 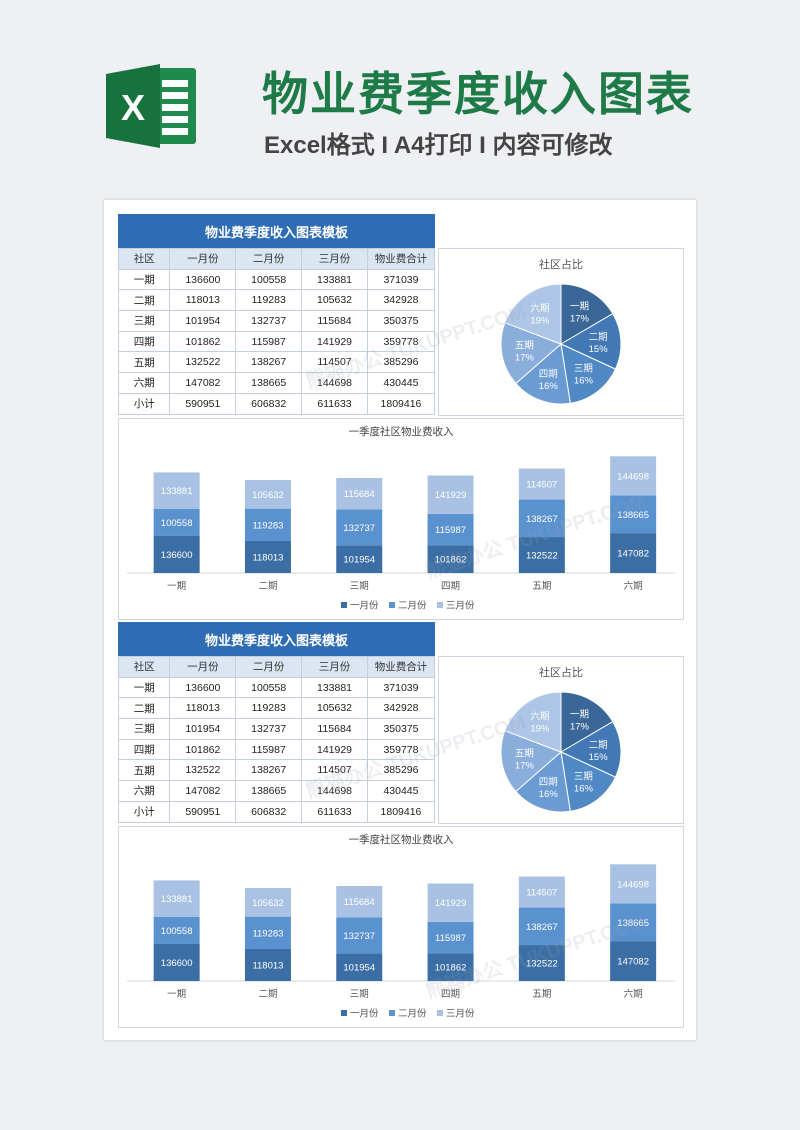 What do you see at coordinates (364, 606) in the screenshot?
I see `legend-label: 一月份` at bounding box center [364, 606].